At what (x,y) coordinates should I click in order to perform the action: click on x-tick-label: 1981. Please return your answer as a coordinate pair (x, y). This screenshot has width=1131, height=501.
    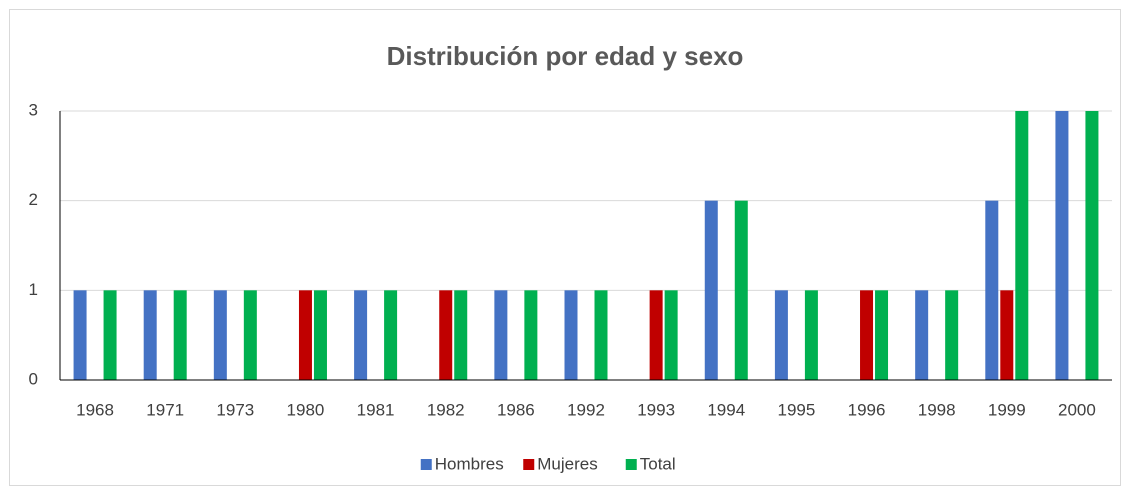
    Looking at the image, I should click on (376, 409).